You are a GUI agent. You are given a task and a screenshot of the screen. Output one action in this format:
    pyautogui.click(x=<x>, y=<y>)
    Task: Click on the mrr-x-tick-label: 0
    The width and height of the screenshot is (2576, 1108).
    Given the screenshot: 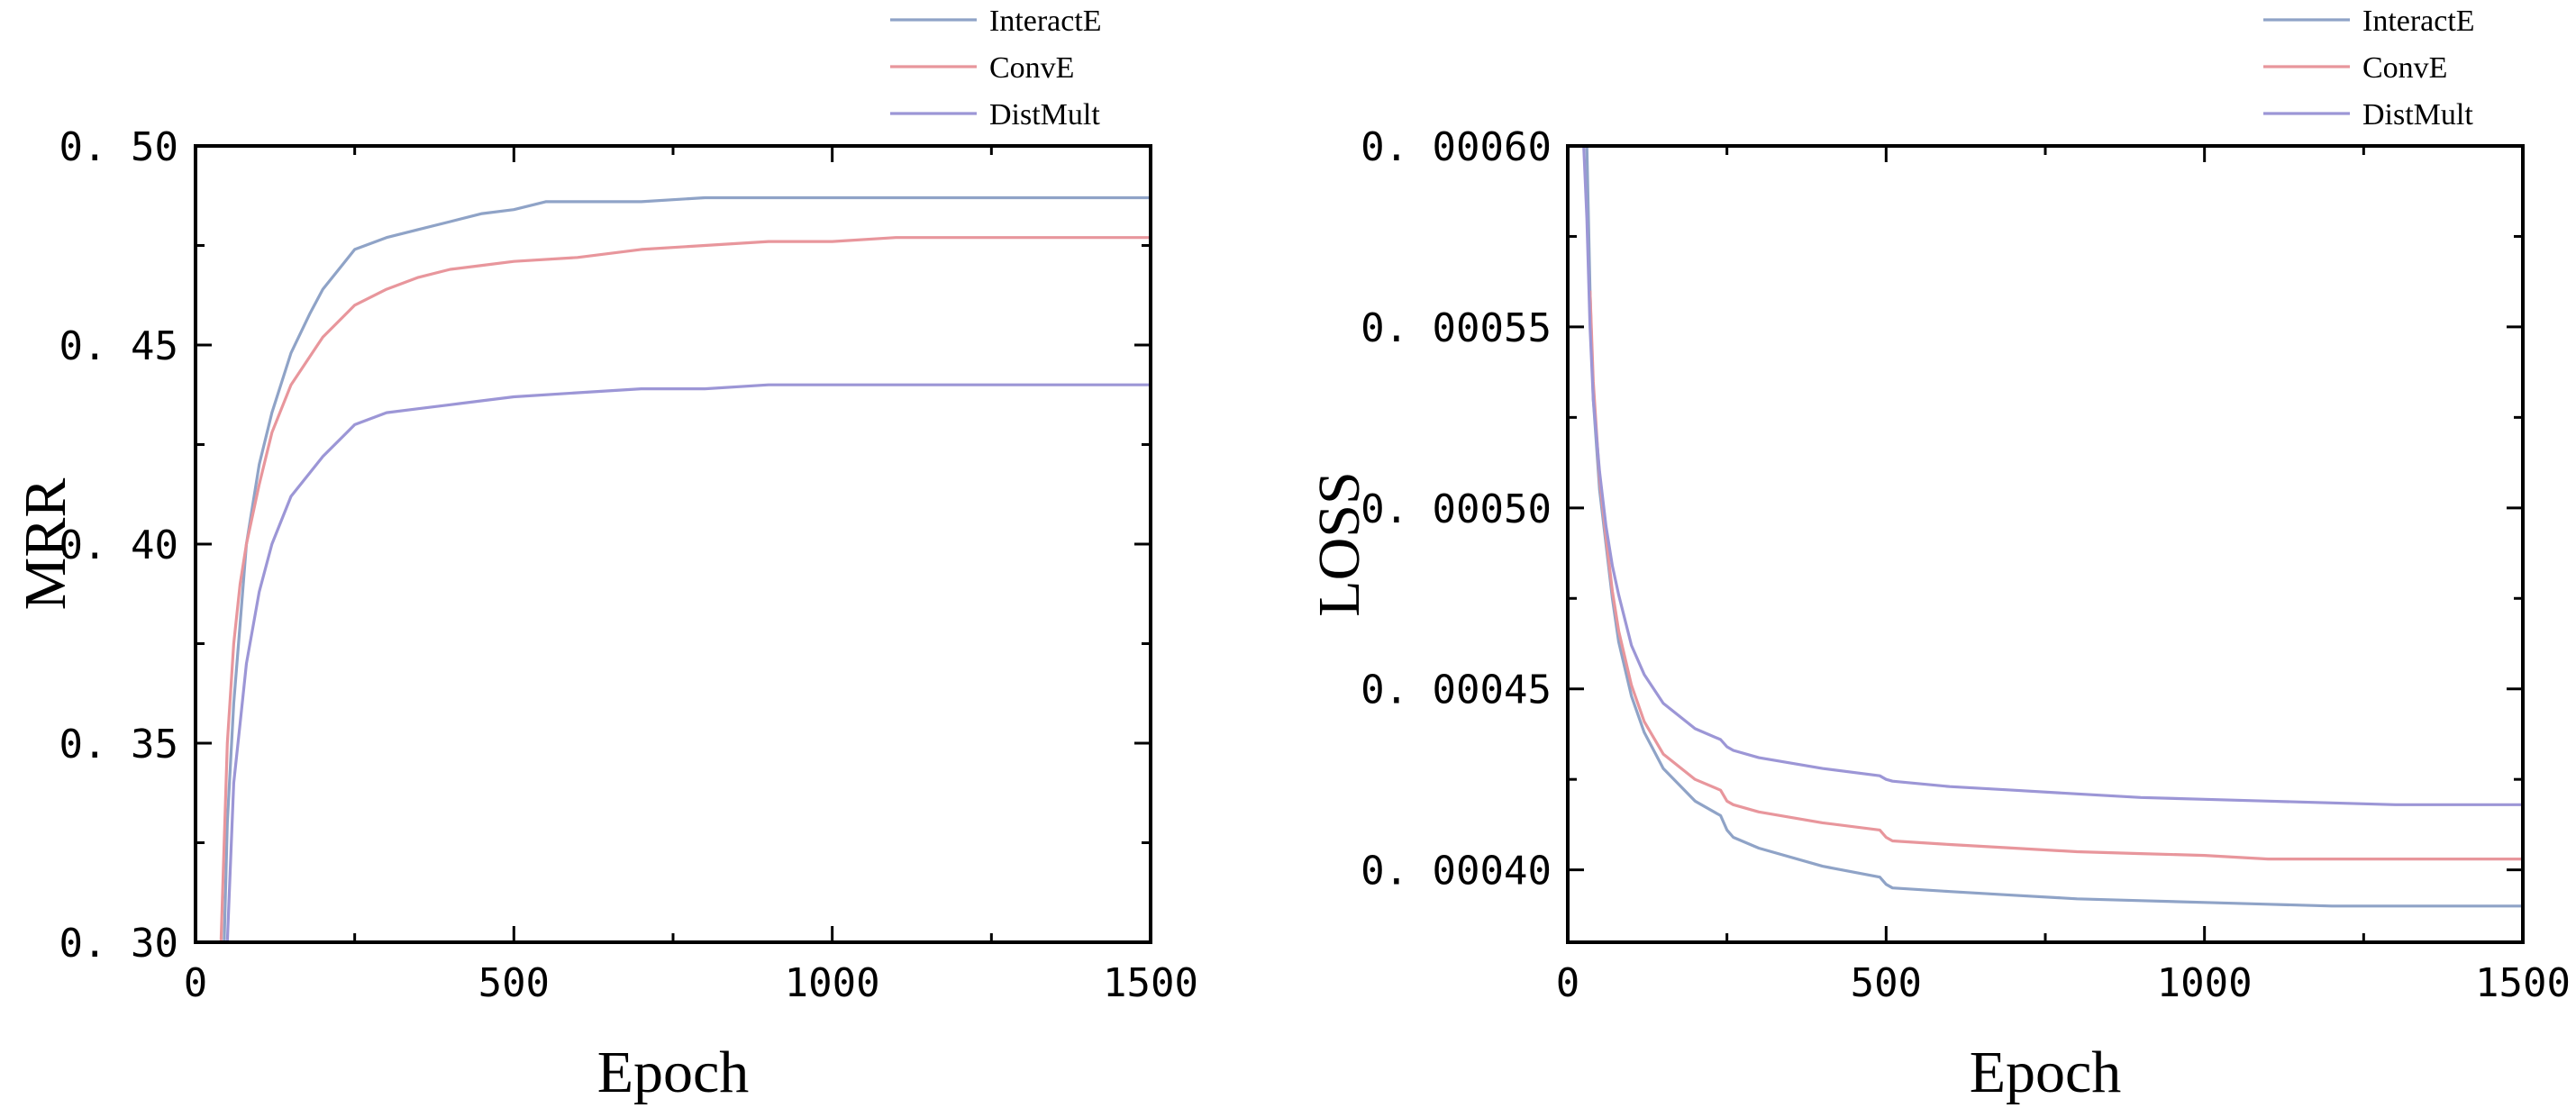 What is the action you would take?
    pyautogui.click(x=196, y=983)
    